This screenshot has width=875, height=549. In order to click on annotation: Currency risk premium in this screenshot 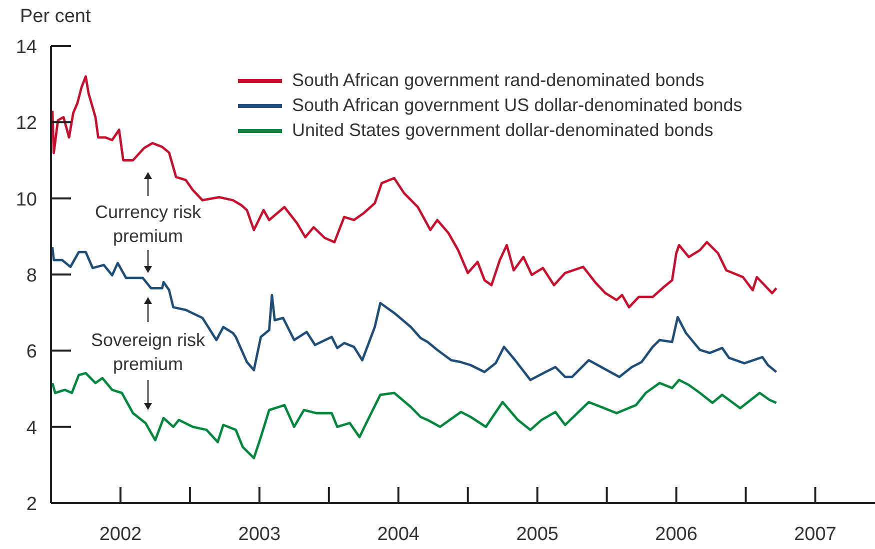, I will do `click(148, 224)`.